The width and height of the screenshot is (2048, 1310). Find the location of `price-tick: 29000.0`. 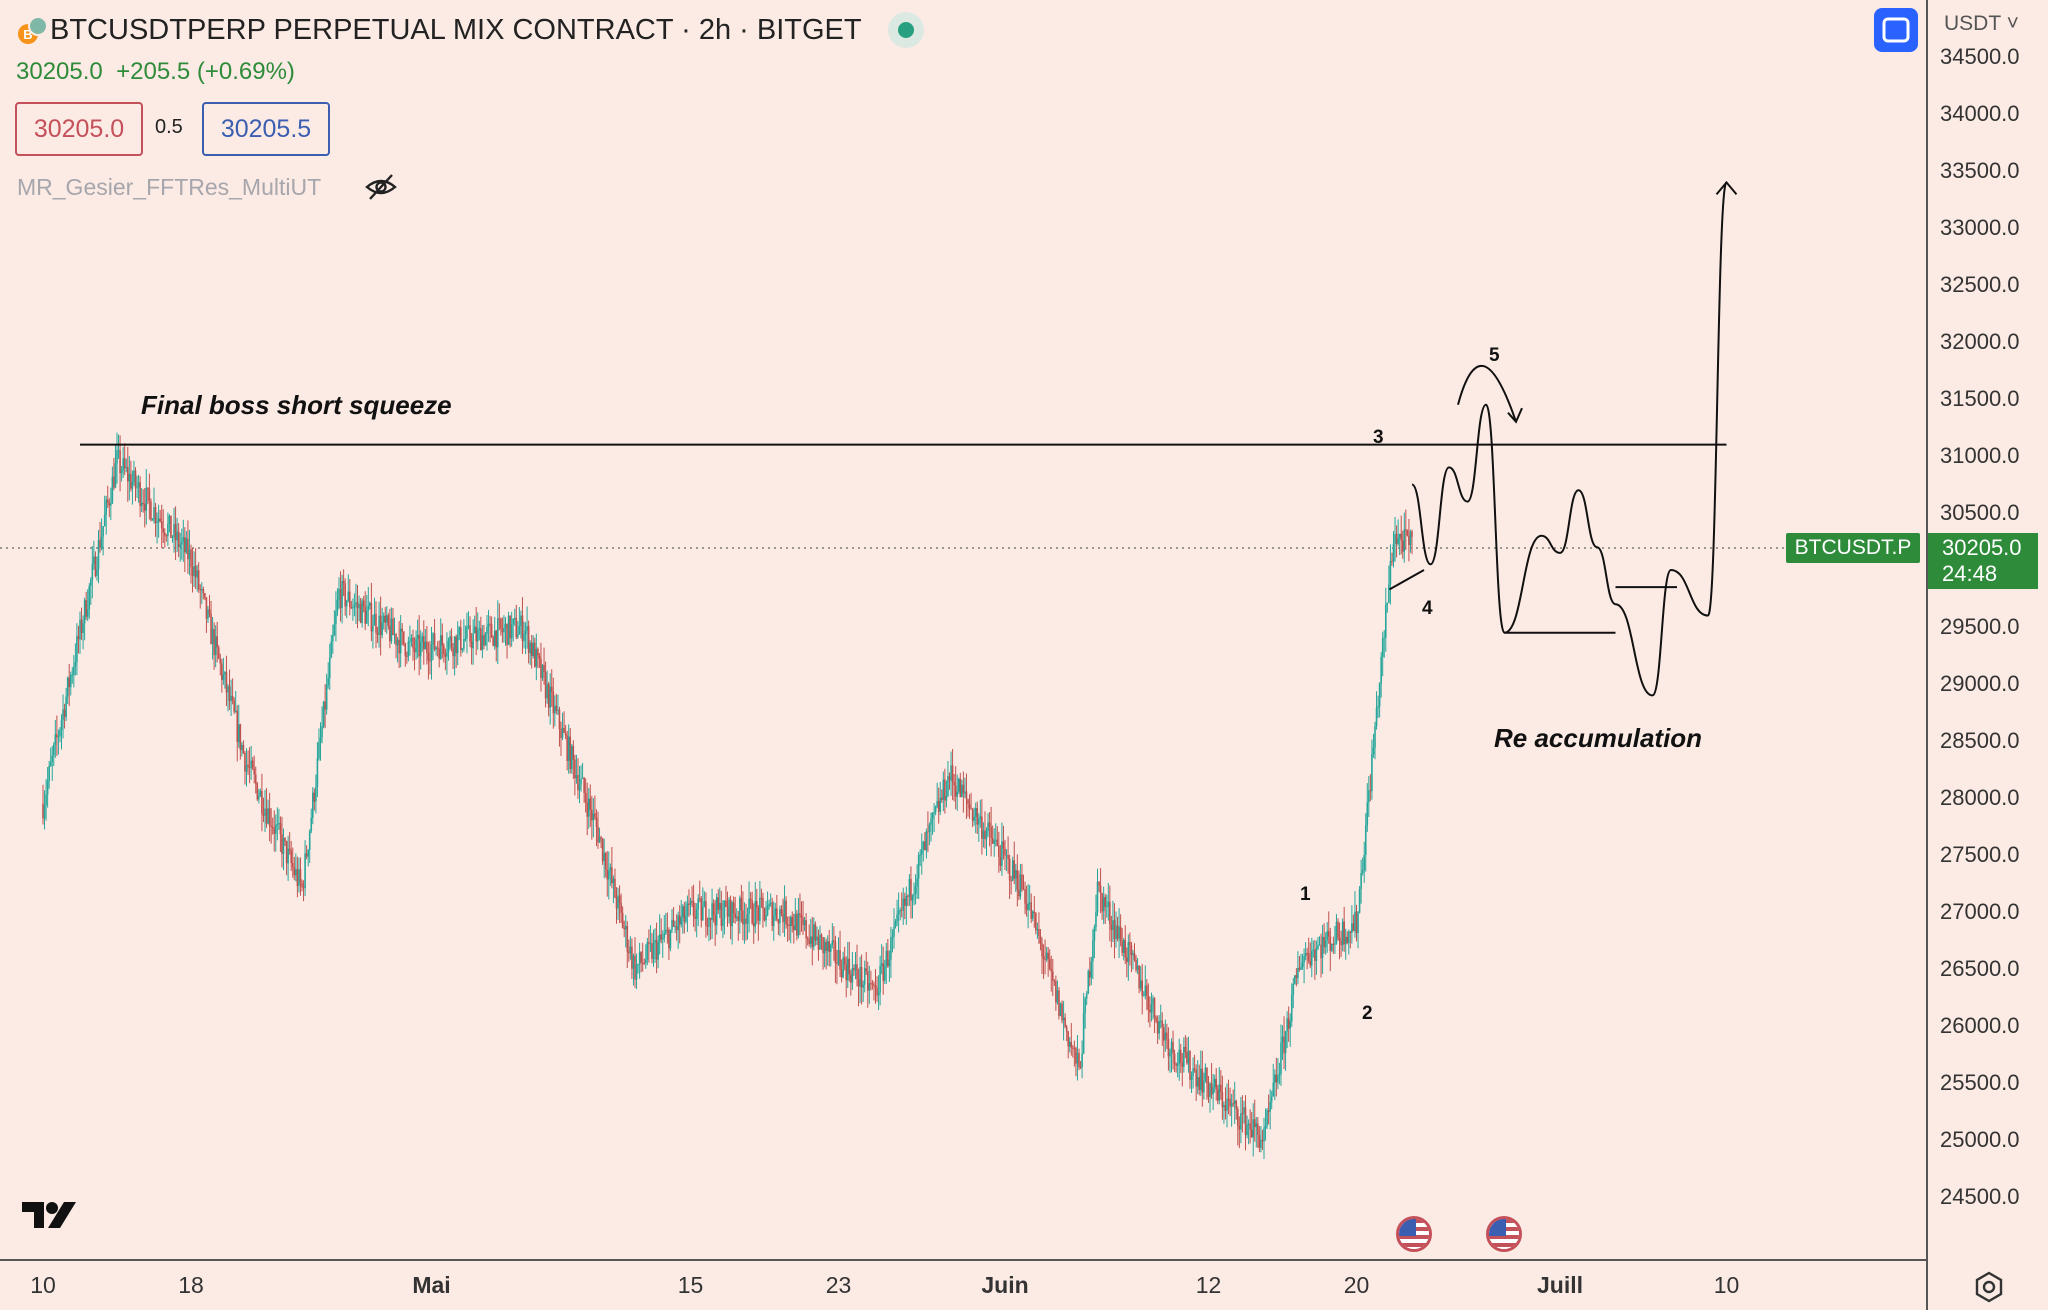

price-tick: 29000.0 is located at coordinates (1980, 683).